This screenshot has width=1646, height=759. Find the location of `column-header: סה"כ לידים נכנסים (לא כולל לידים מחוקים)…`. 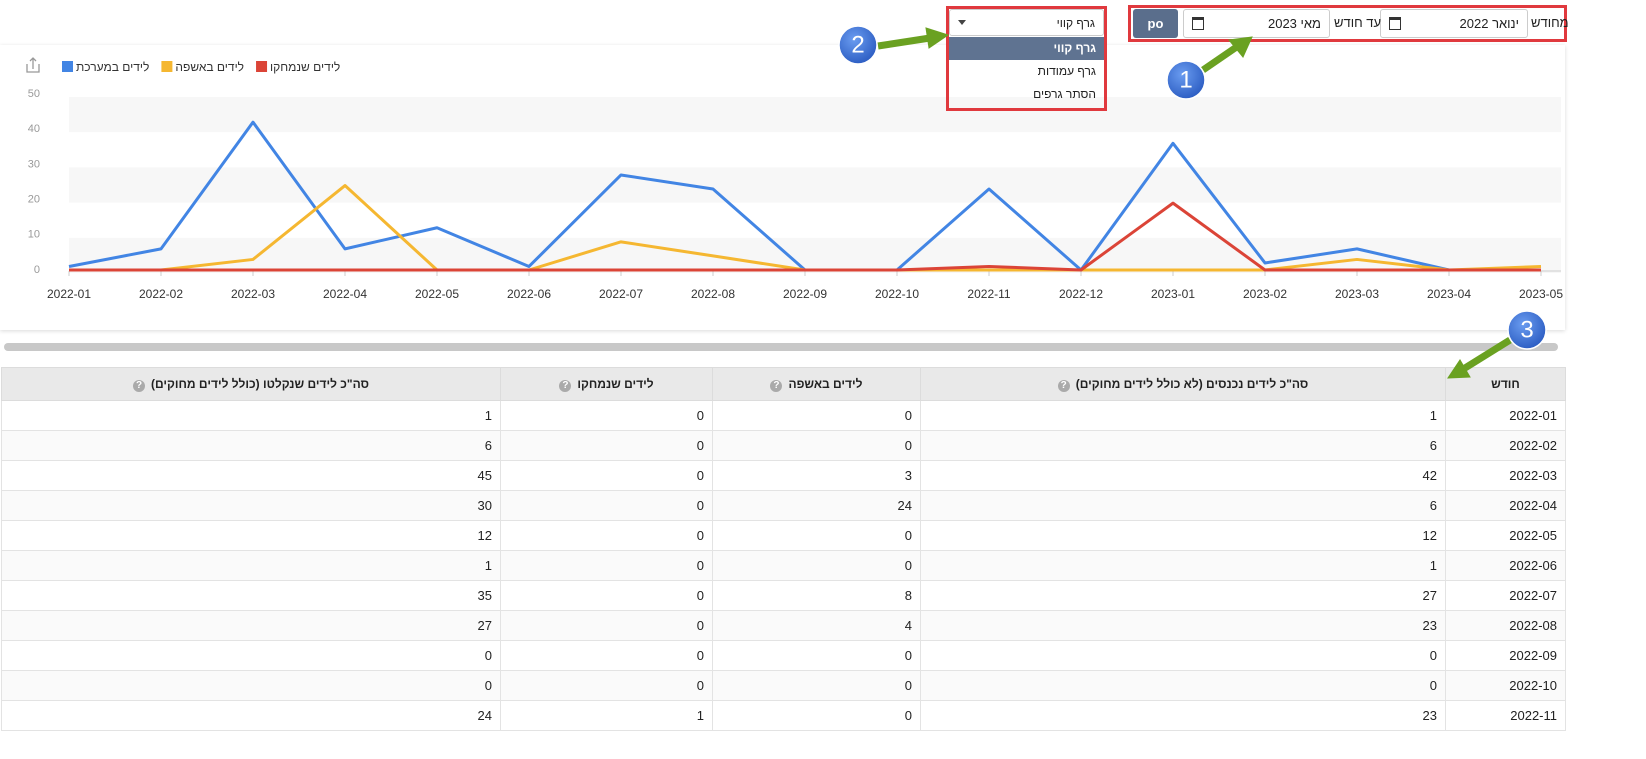

column-header: סה"כ לידים נכנסים (לא כולל לידים מחוקים)… is located at coordinates (1183, 384).